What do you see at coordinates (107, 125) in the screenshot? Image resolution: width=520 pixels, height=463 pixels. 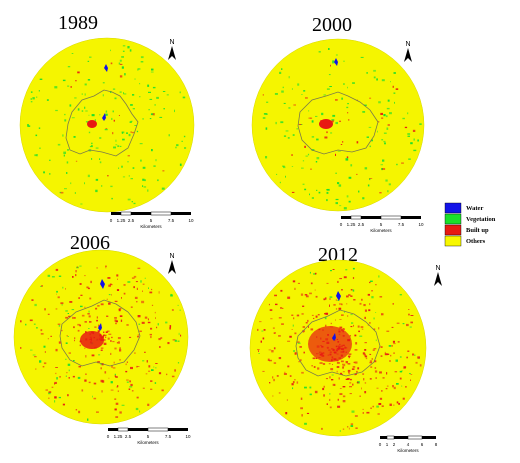 I see `vegetation-patches` at bounding box center [107, 125].